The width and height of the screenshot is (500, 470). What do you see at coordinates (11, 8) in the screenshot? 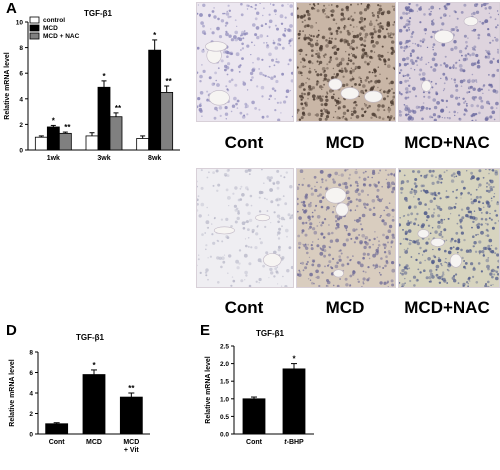
I see `panel-label-a: A` at bounding box center [11, 8].